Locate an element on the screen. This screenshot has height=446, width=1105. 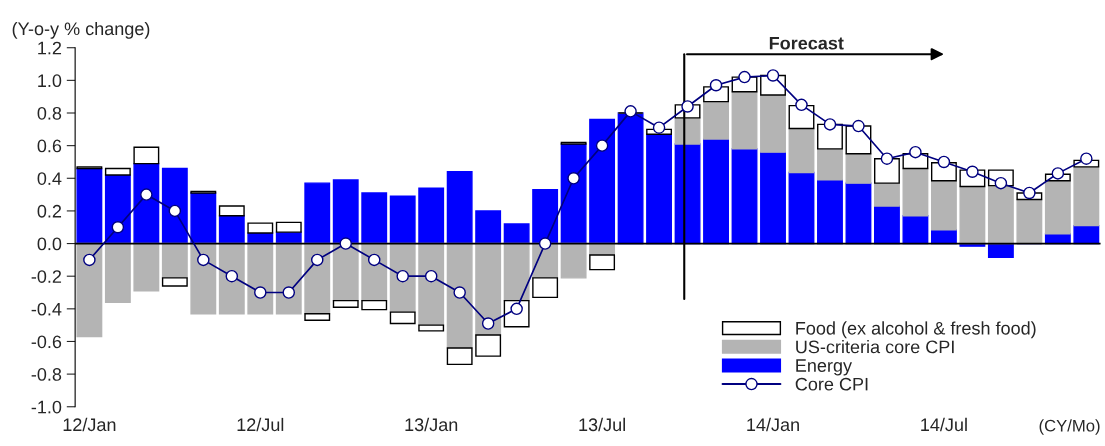
y-tick-label: -0.8 is located at coordinates (46, 374).